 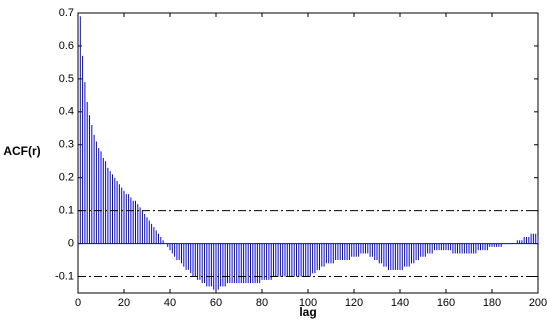 I want to click on y-axis-label: ACF(r), so click(x=21, y=151).